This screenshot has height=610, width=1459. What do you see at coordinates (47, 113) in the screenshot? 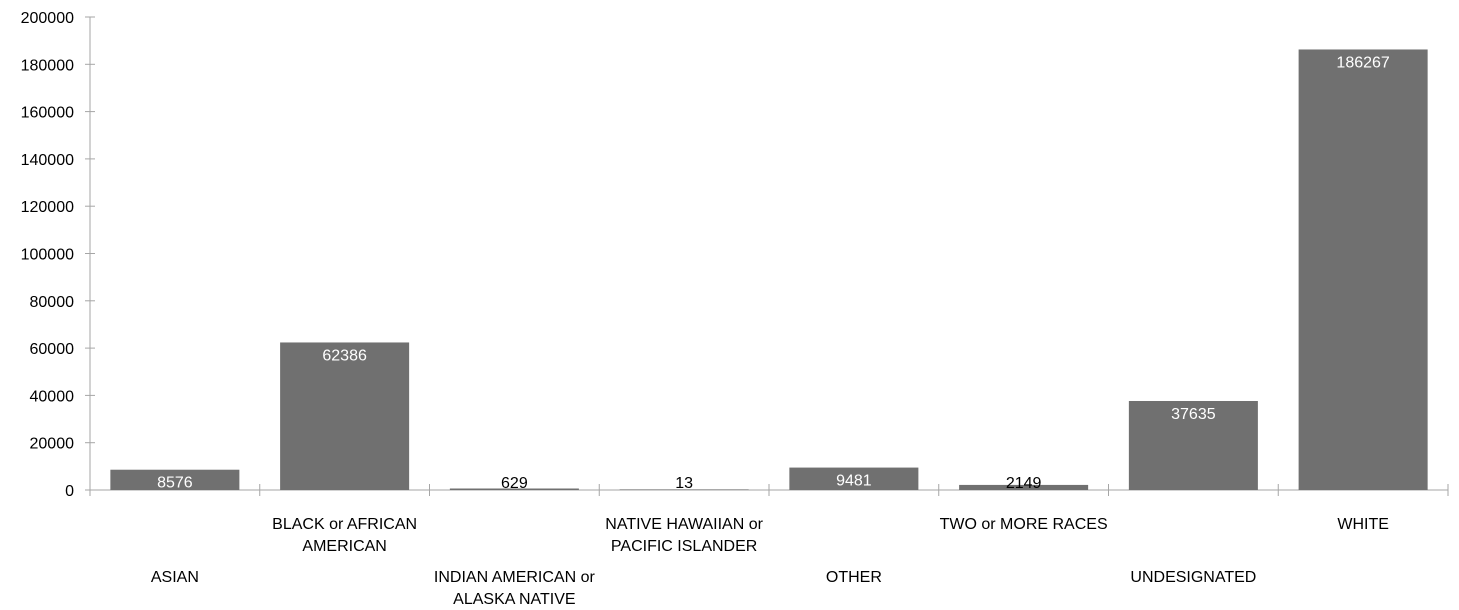
I see `y-tick-label: 160000` at bounding box center [47, 113].